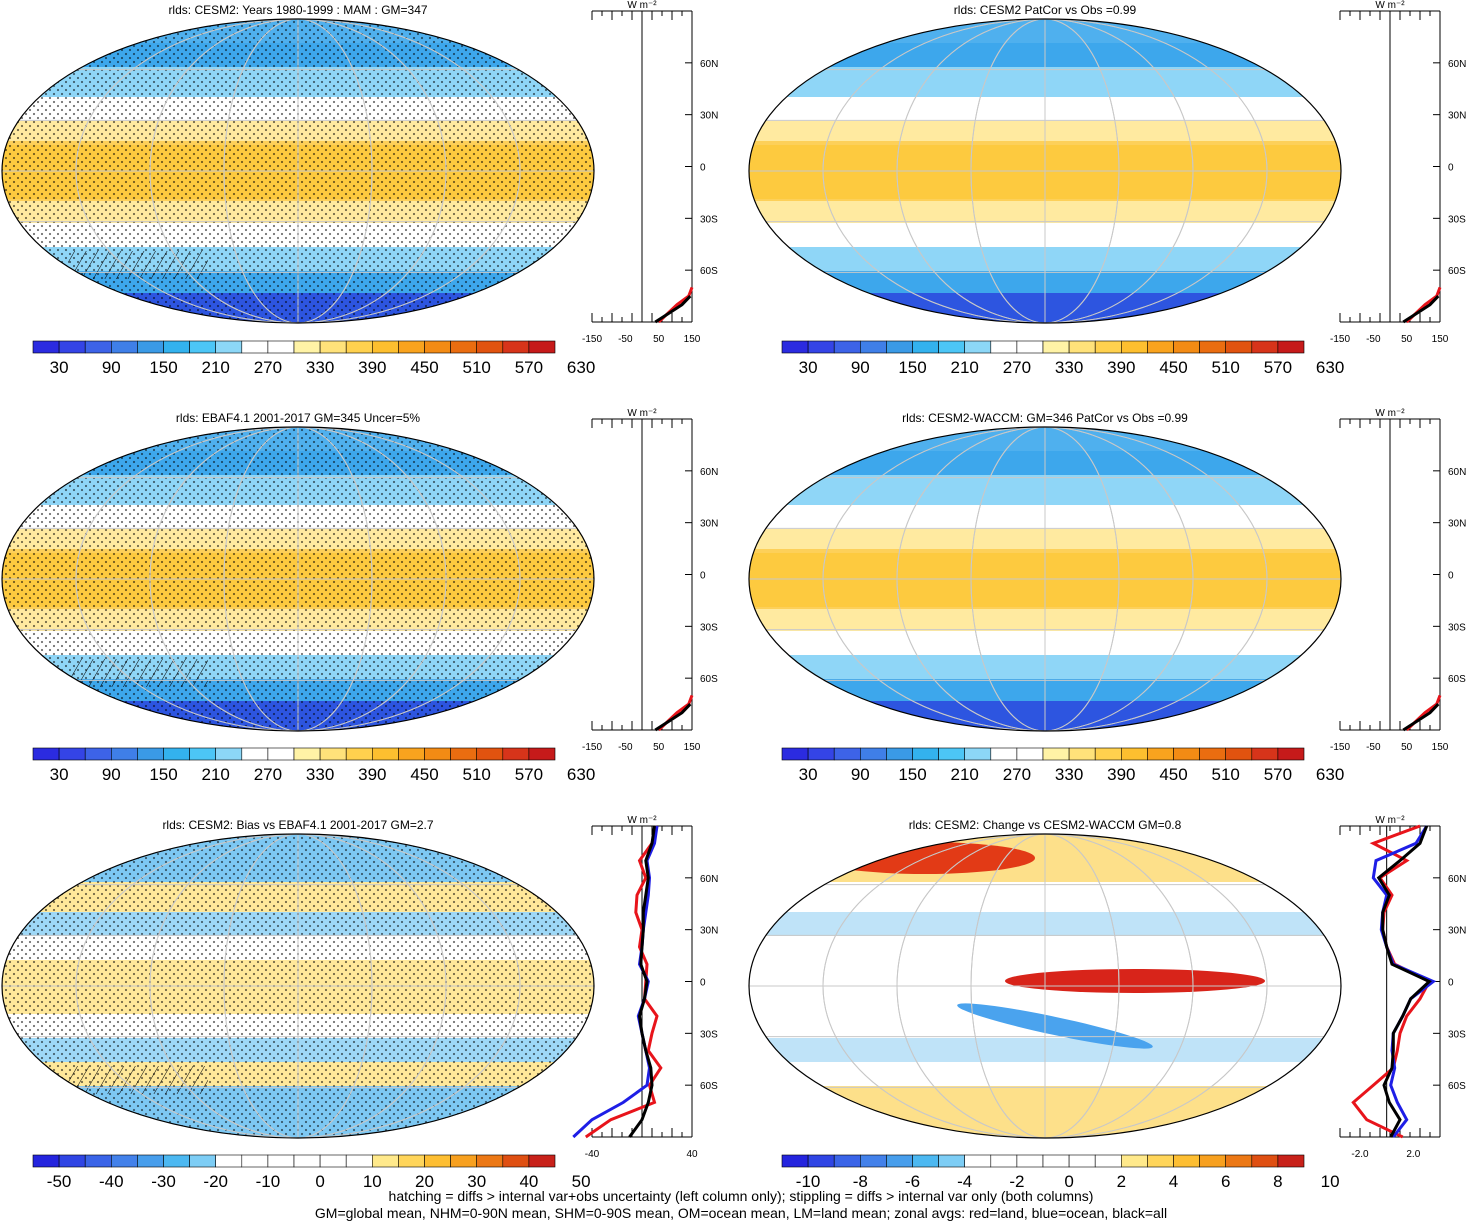 This screenshot has height=1221, width=1483. I want to click on hatching, so click(138, 1080).